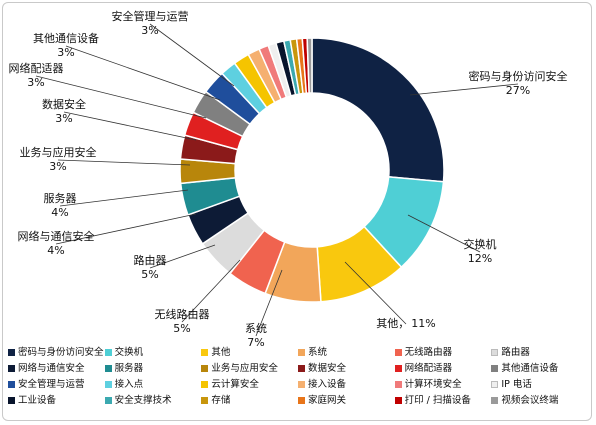 The width and height of the screenshot is (596, 425). What do you see at coordinates (444, 233) in the screenshot?
I see `leader-line-交换机` at bounding box center [444, 233].